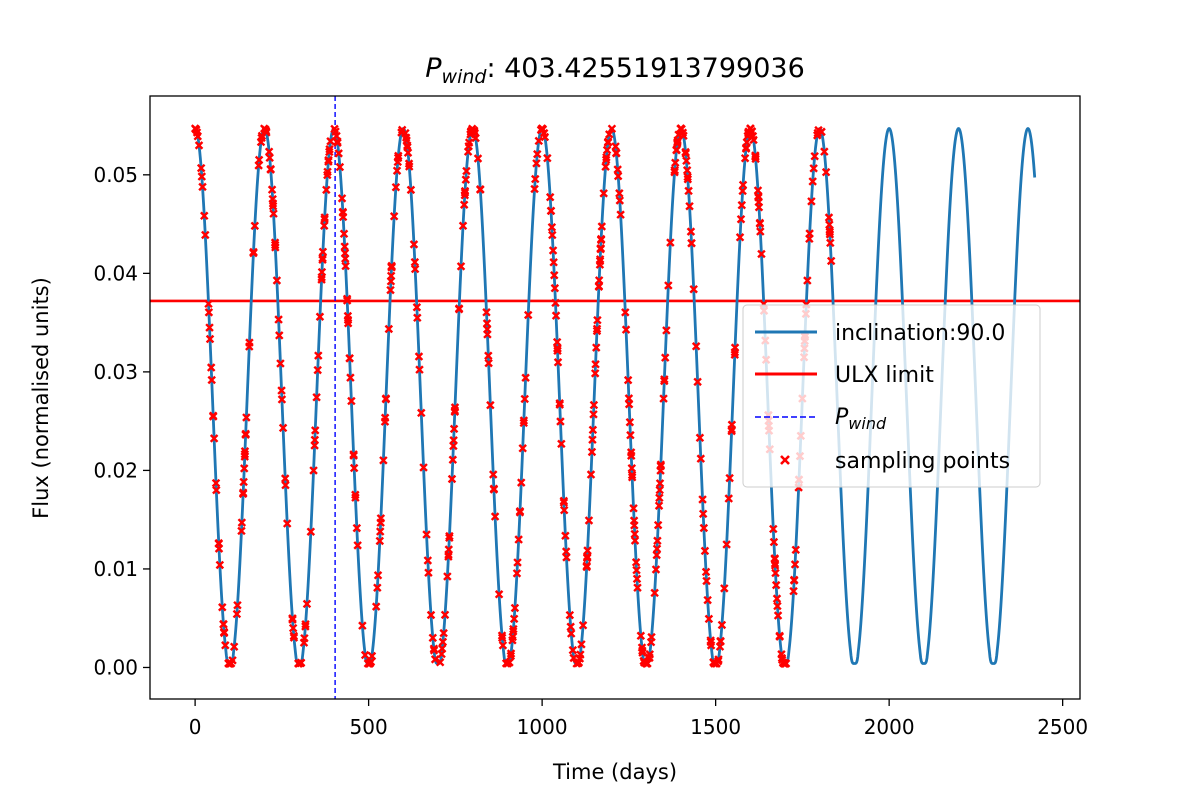 This screenshot has height=800, width=1200. Describe the element at coordinates (121, 421) in the screenshot. I see `y-axis: 0.00 0.01 0.02 0.03 0.04 0.05` at that location.